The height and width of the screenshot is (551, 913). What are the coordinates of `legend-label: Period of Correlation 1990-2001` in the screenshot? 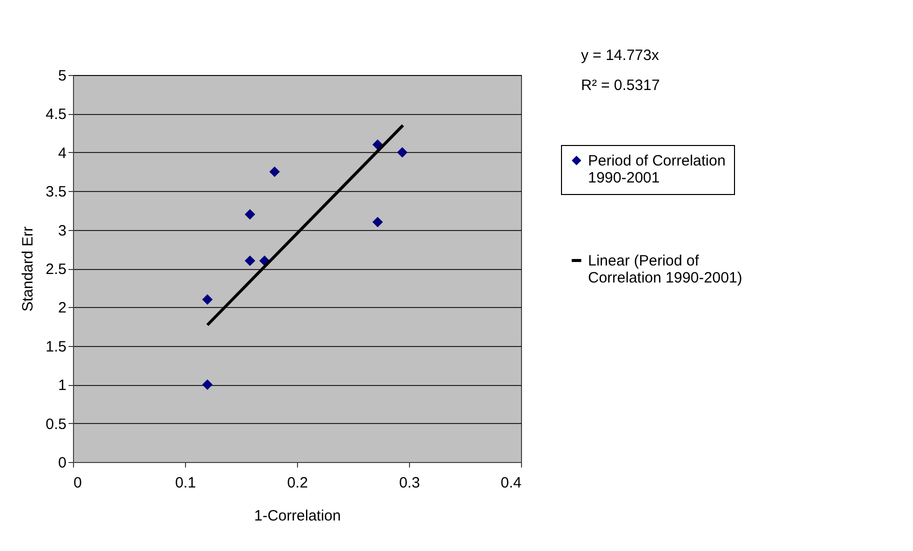 It's located at (657, 169).